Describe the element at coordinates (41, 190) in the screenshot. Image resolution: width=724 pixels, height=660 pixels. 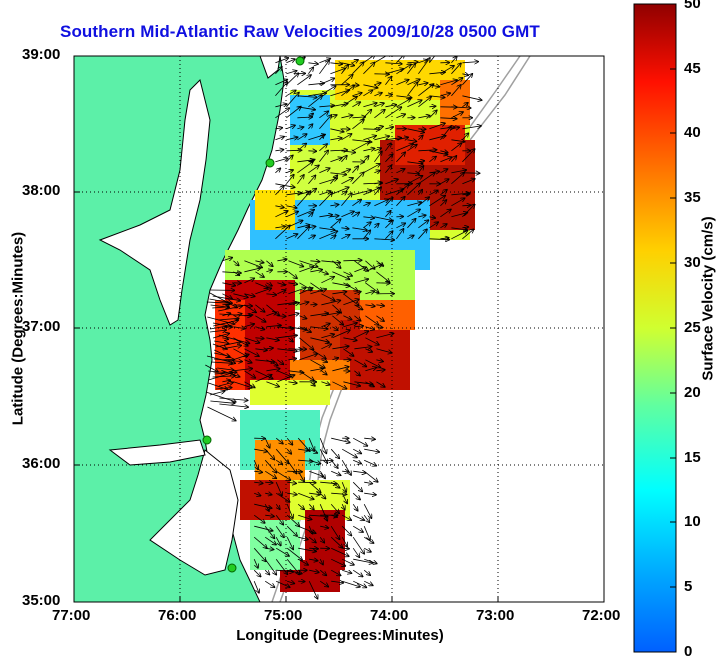
I see `y-tick-label: 38:00` at that location.